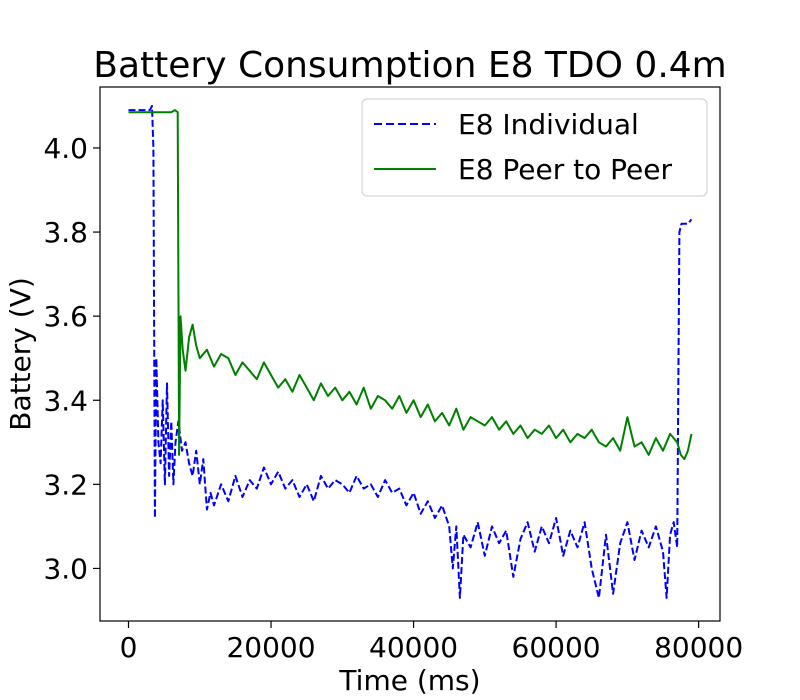  What do you see at coordinates (65, 232) in the screenshot?
I see `y-tick-label: 3.8` at bounding box center [65, 232].